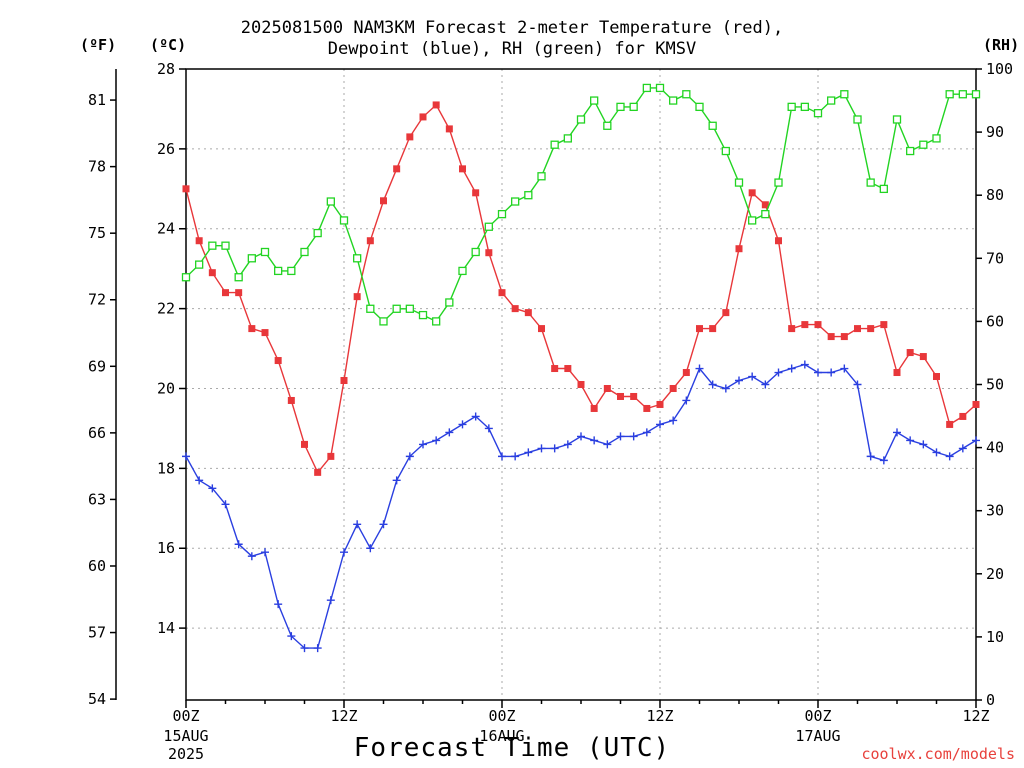  Describe the element at coordinates (97, 233) in the screenshot. I see `fahrenheit-tick-label: 75` at that location.